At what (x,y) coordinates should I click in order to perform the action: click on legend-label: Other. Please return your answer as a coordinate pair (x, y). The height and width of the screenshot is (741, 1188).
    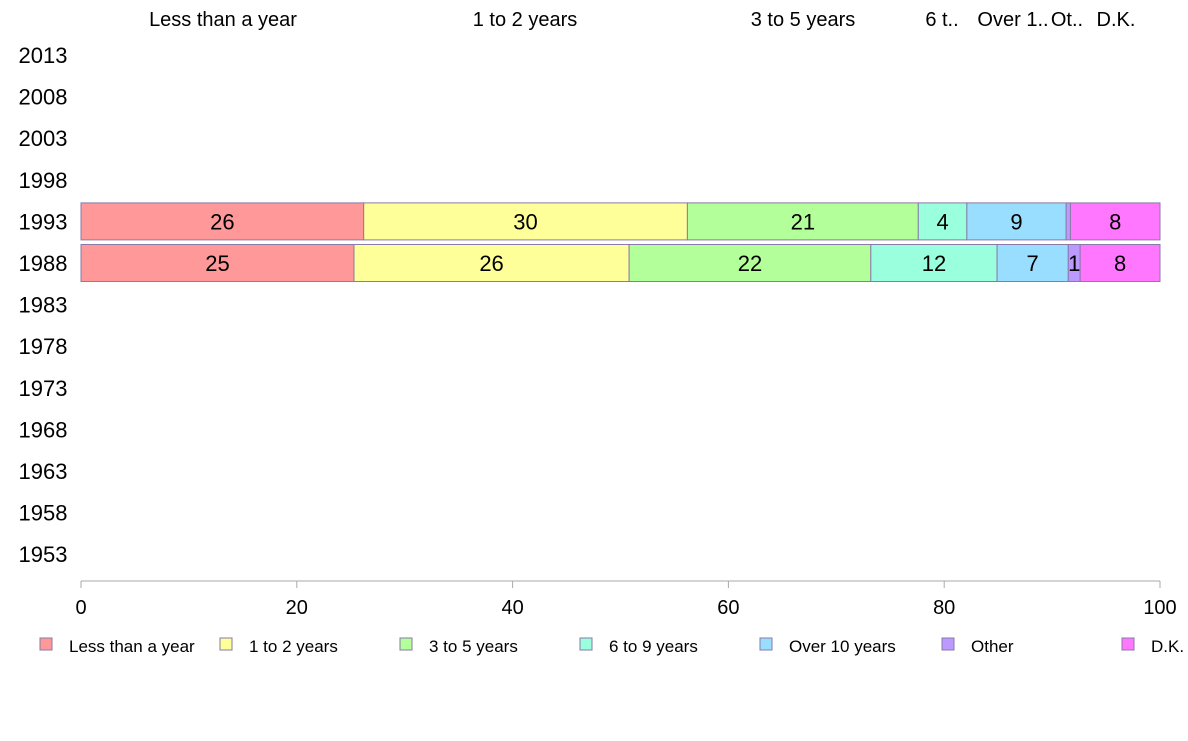
    Looking at the image, I should click on (992, 646).